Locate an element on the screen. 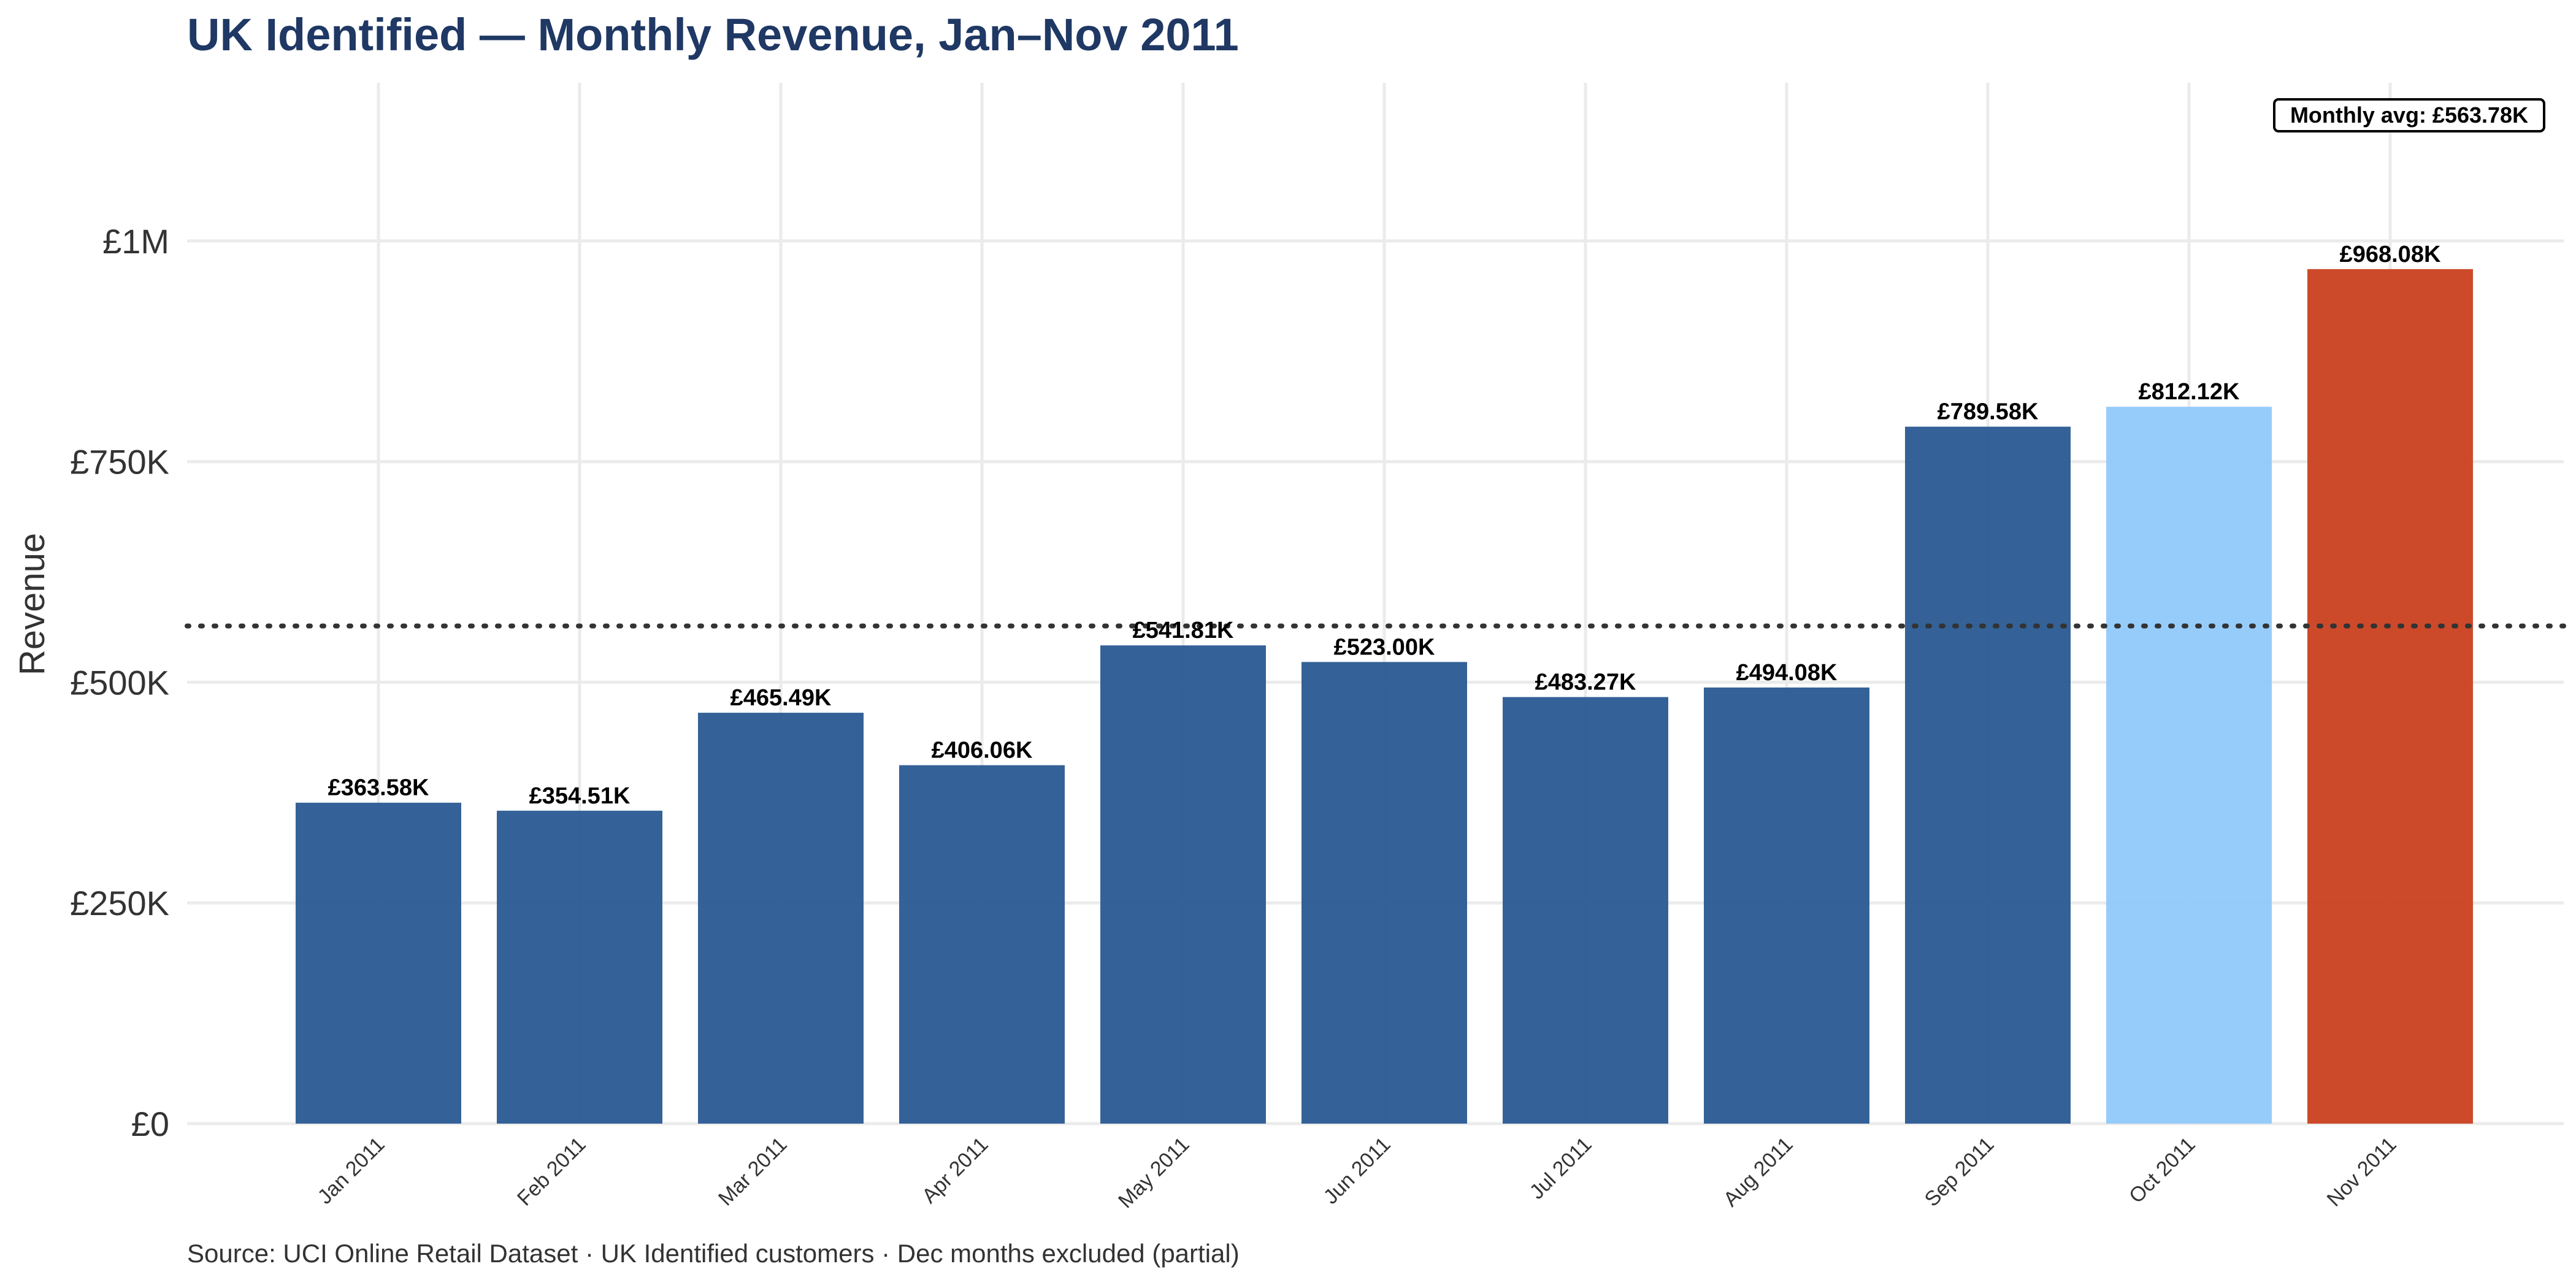  y-tick-label: £1M is located at coordinates (135, 241).